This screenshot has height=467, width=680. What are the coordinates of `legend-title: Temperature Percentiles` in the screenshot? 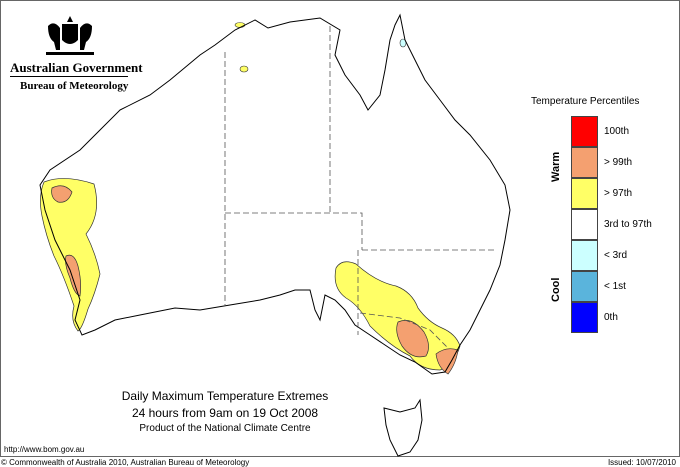 It's located at (585, 101).